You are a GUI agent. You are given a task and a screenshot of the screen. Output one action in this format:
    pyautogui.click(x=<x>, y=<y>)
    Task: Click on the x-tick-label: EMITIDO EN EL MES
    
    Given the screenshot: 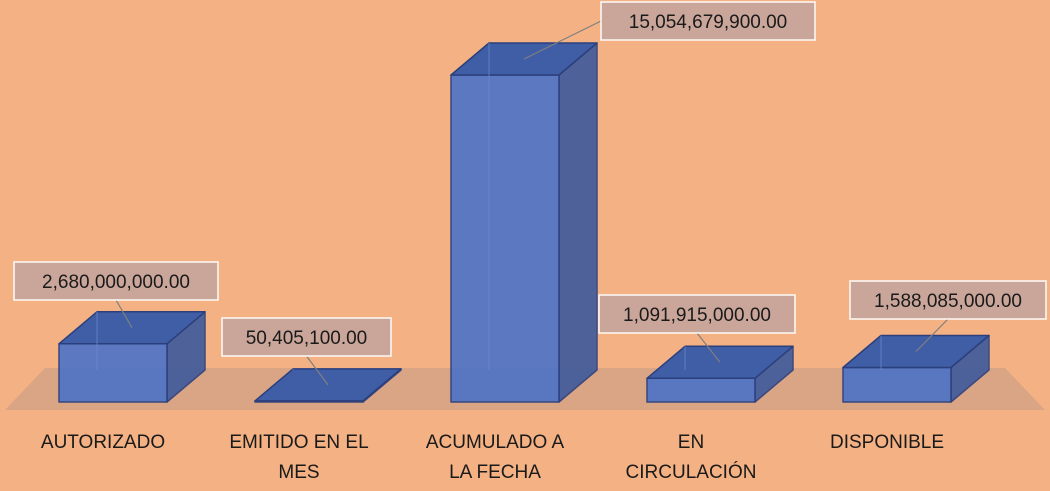 What is the action you would take?
    pyautogui.click(x=298, y=457)
    